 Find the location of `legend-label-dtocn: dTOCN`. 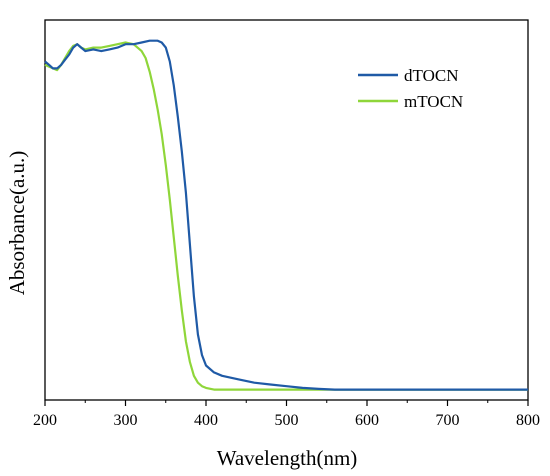

legend-label-dtocn: dTOCN is located at coordinates (431, 75).